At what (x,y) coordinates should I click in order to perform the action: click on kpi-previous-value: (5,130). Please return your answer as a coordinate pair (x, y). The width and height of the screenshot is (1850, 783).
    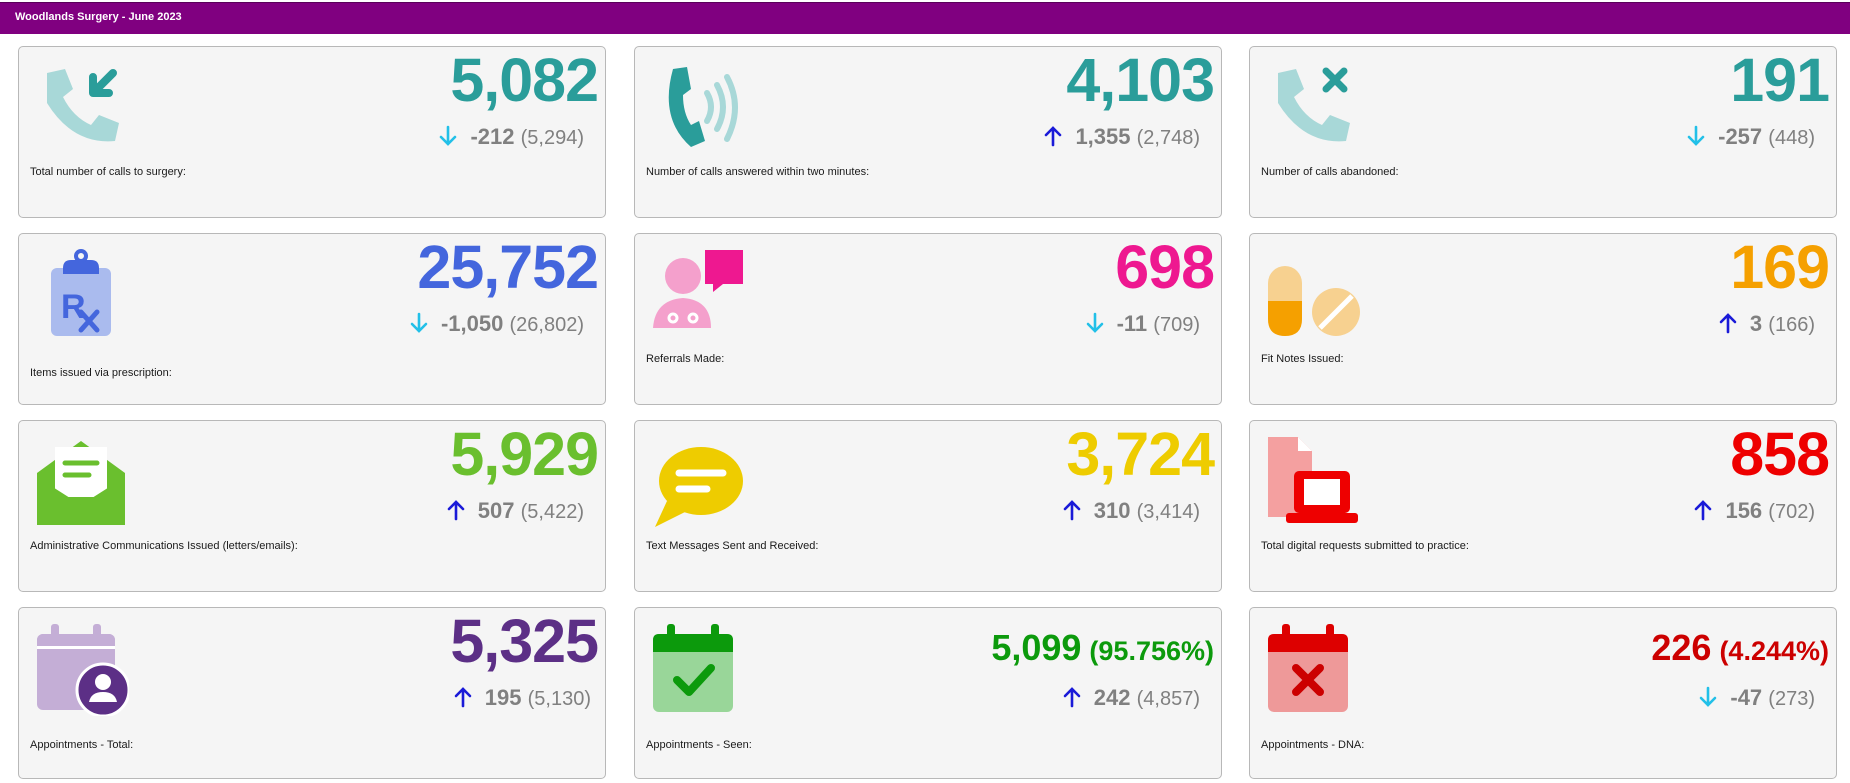
    Looking at the image, I should click on (559, 699).